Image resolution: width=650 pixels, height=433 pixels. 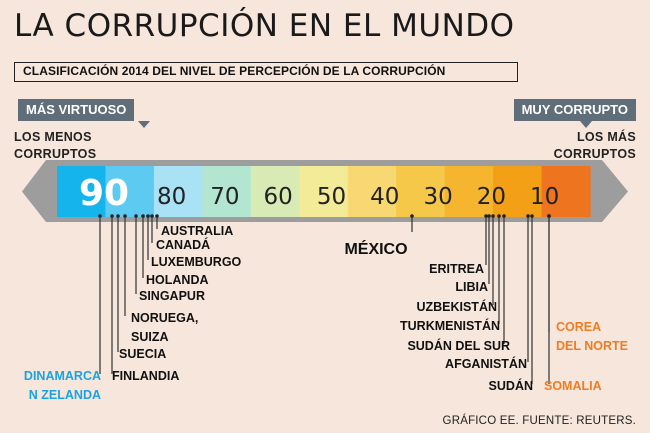 I want to click on note-most-corrupt-line-1: LOS MÁS, so click(x=606, y=137).